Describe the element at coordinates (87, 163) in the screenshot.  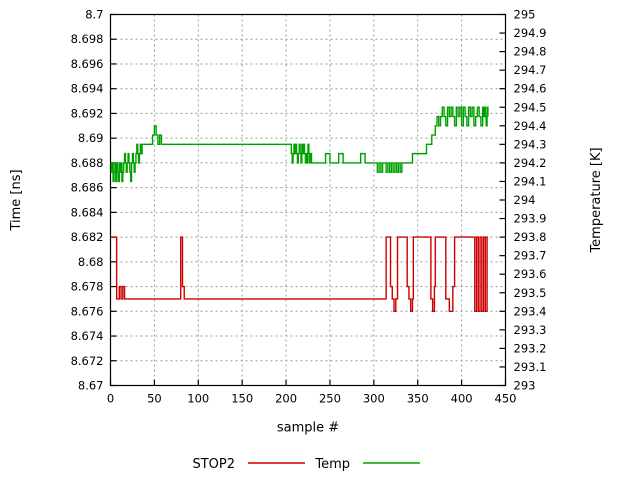
I see `y-axis-left-tick-label: 8.688` at that location.